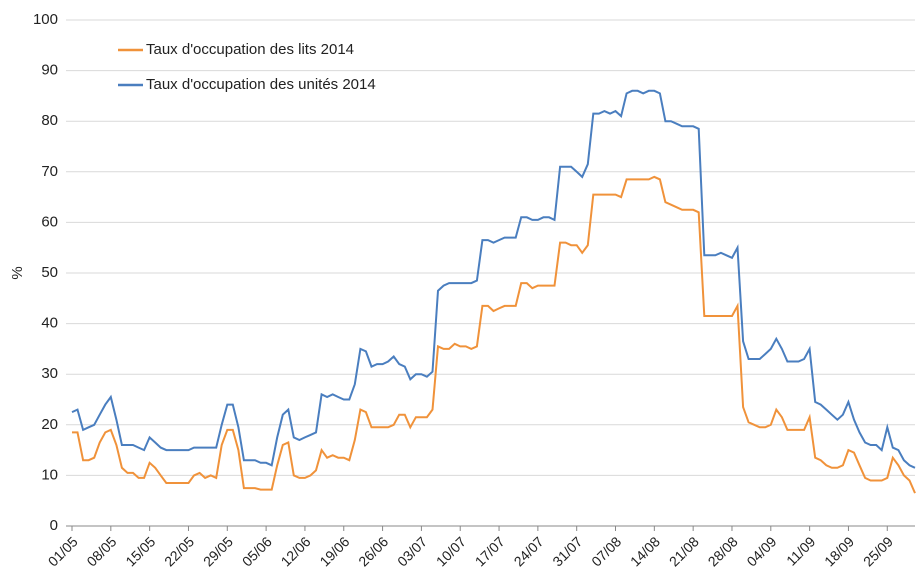 This screenshot has width=917, height=581. Describe the element at coordinates (49, 70) in the screenshot. I see `y-tick-label: 90` at that location.